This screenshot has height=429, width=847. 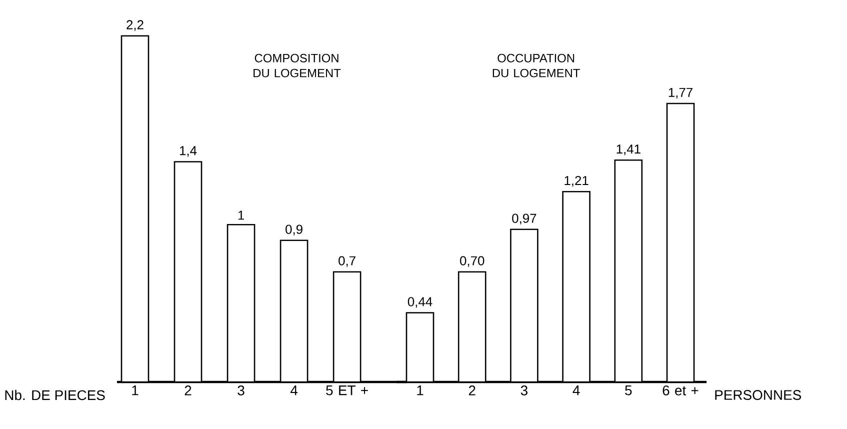 What do you see at coordinates (347, 261) in the screenshot?
I see `data-label: 0,7` at bounding box center [347, 261].